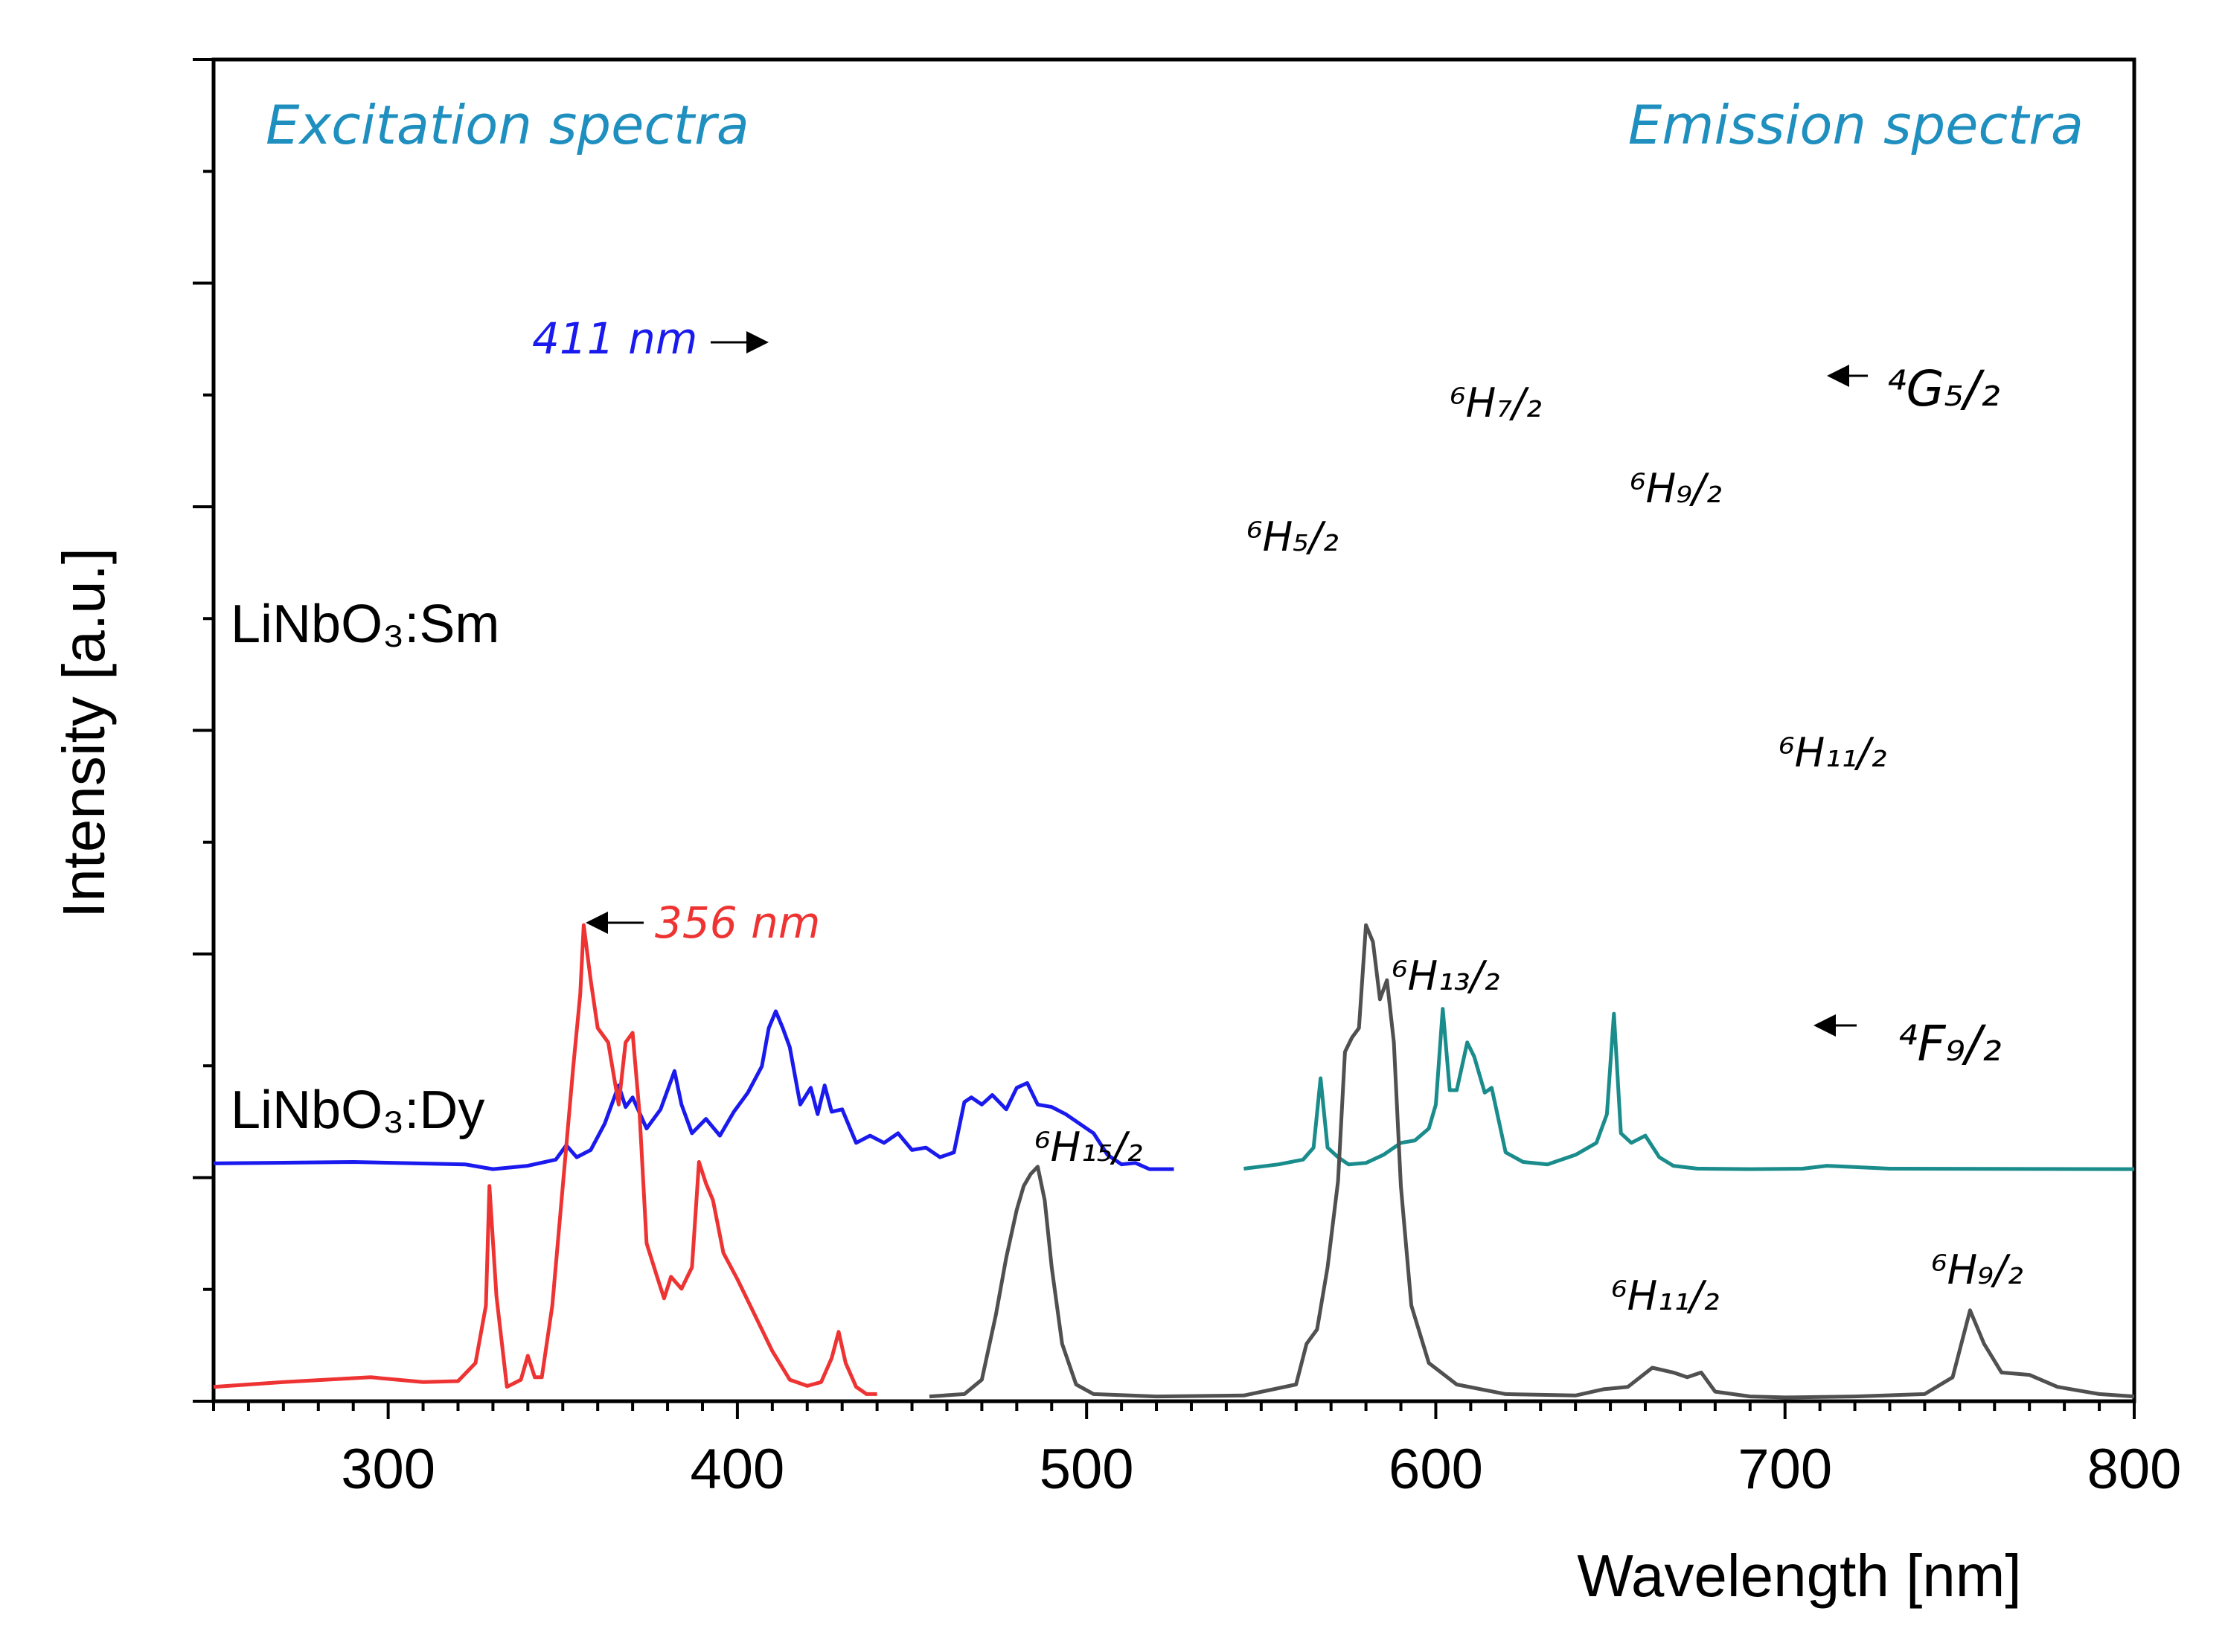 The height and width of the screenshot is (1652, 2225). Describe the element at coordinates (1087, 1469) in the screenshot. I see `x-tick-label: 500` at that location.